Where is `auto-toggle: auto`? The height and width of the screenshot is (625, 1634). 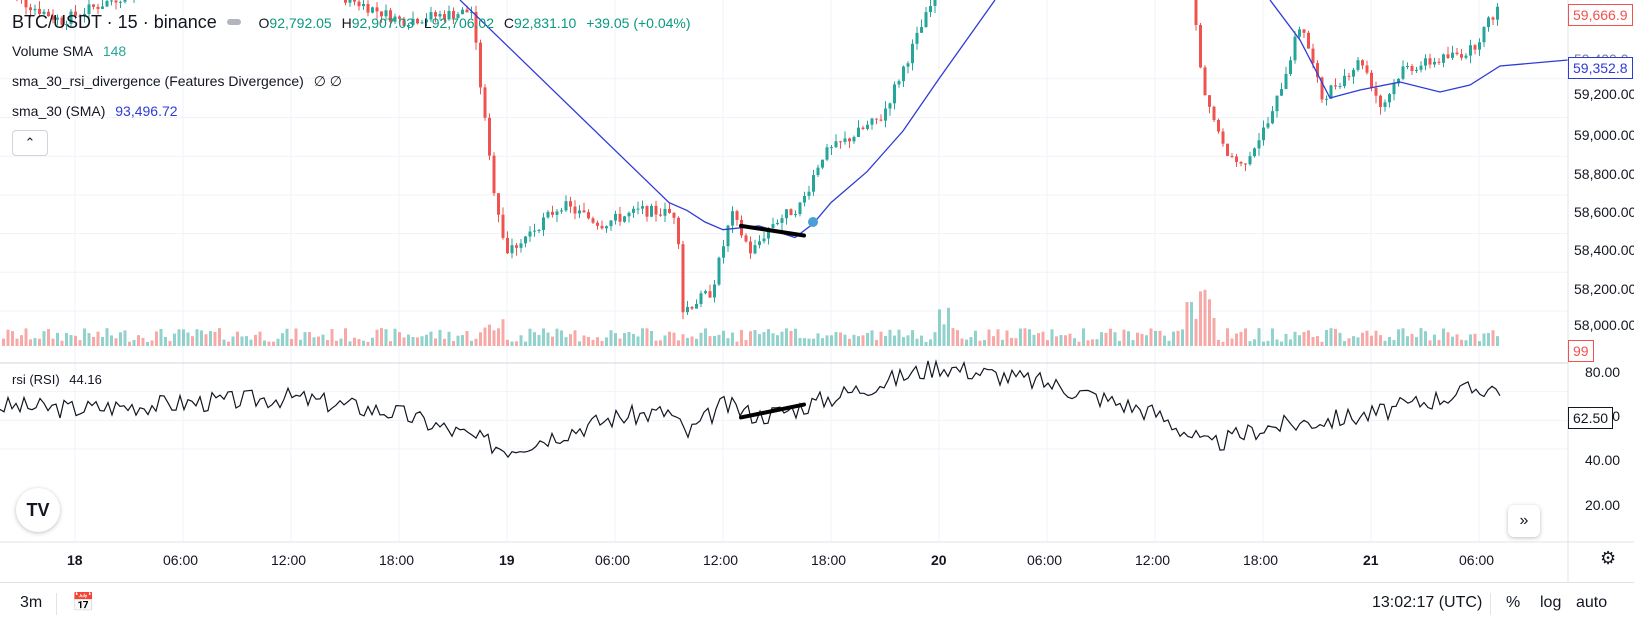
auto-toggle: auto is located at coordinates (1592, 602).